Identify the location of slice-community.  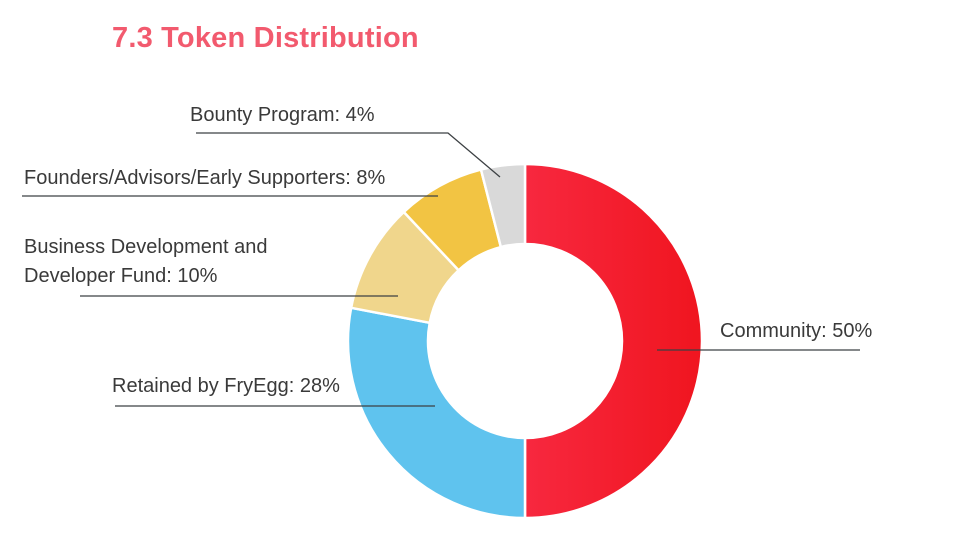
(613, 341).